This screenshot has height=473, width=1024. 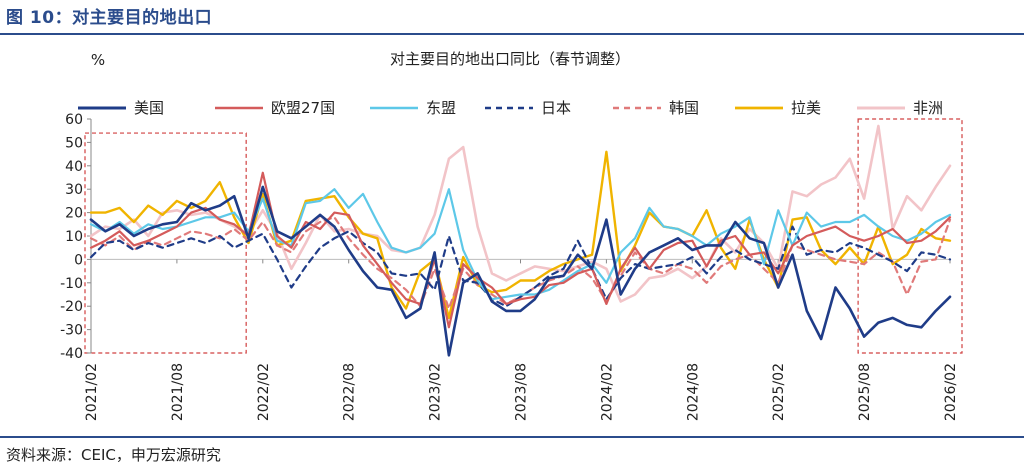 What do you see at coordinates (928, 108) in the screenshot?
I see `legend-label: 非洲` at bounding box center [928, 108].